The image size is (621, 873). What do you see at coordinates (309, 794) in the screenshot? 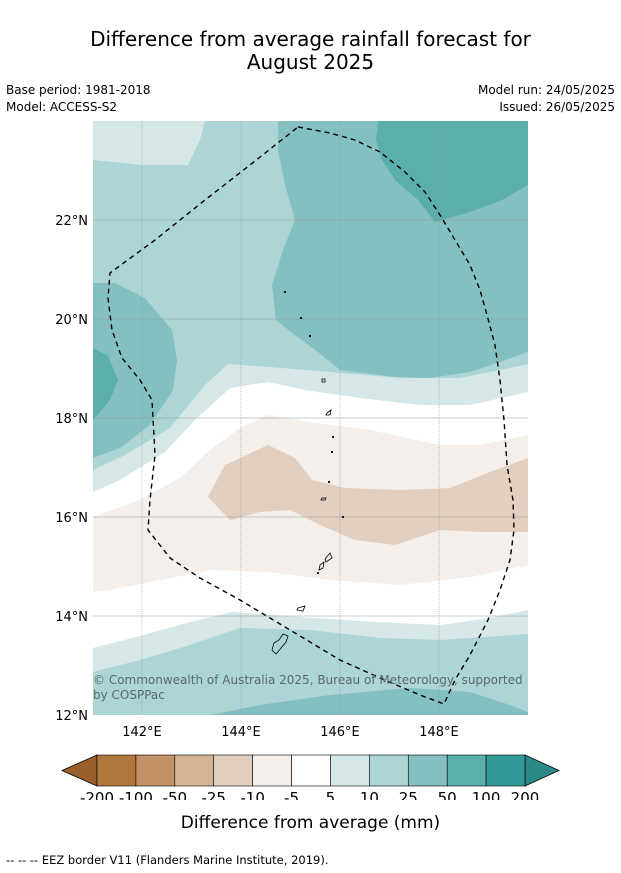
I see `colorbar-ticks: -200 -100 -50 -25 -10 -5 5 10 25 50 100 200` at bounding box center [309, 794].